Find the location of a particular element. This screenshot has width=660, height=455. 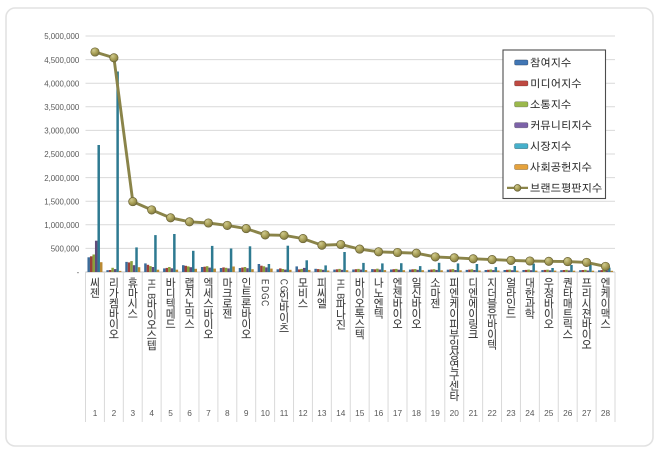

svg-text: 28 is located at coordinates (606, 413).